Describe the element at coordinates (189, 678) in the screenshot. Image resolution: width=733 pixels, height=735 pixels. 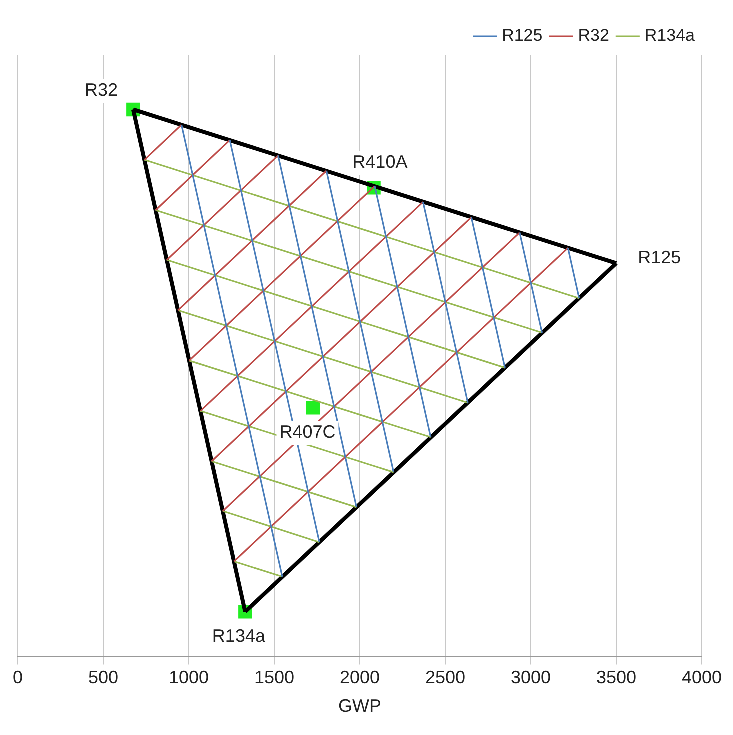
I see `x-tick-label: 1000` at that location.